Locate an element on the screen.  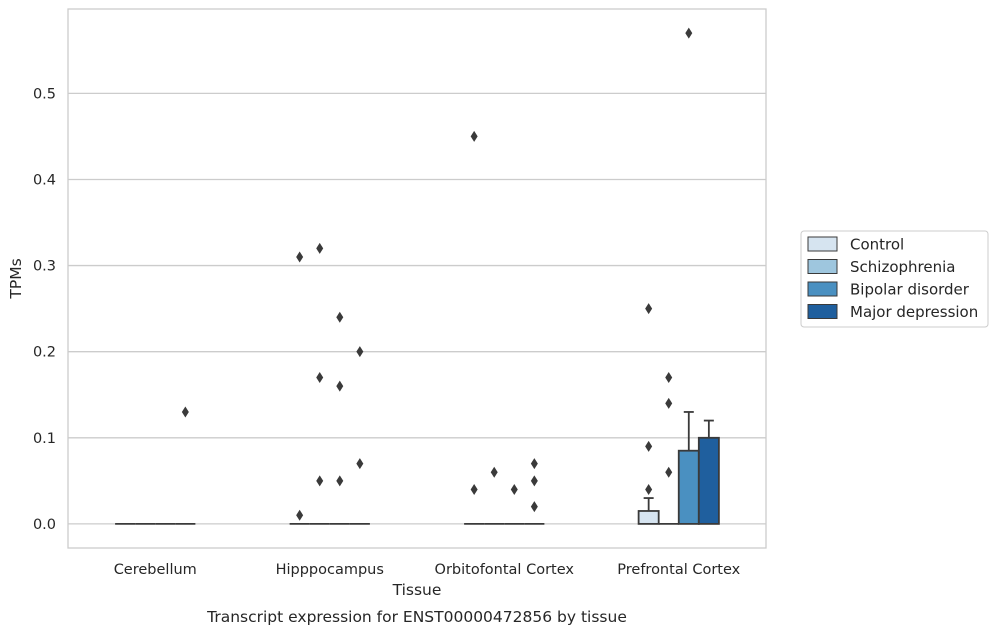
y-tick-label: 0.2 is located at coordinates (44, 353).